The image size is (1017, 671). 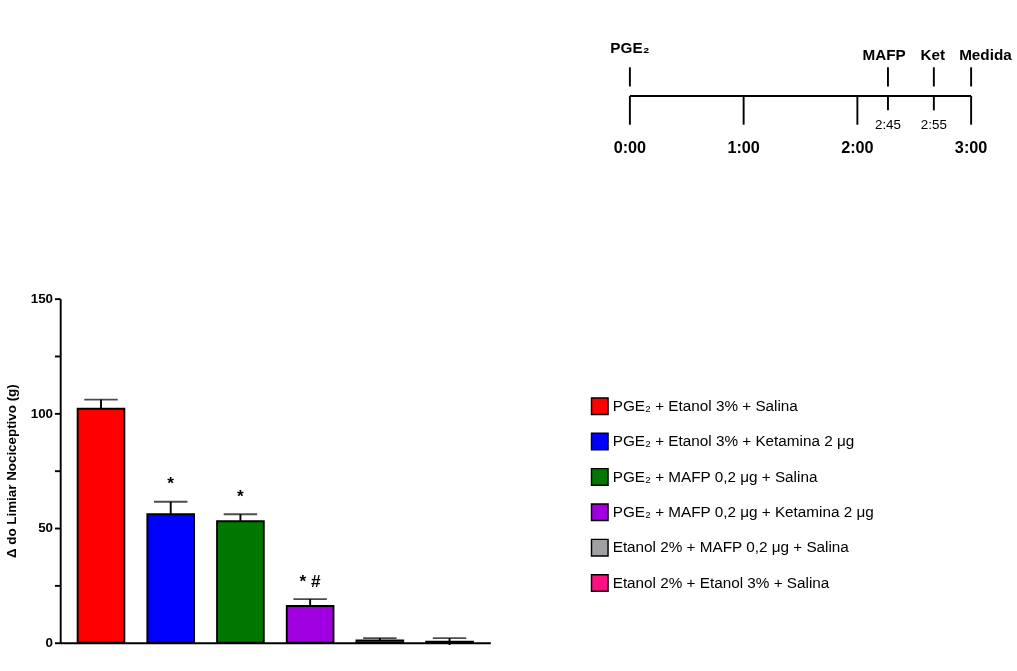 I want to click on y-axis-title: Δ do Limiar Nociceptivo (g), so click(x=12, y=471).